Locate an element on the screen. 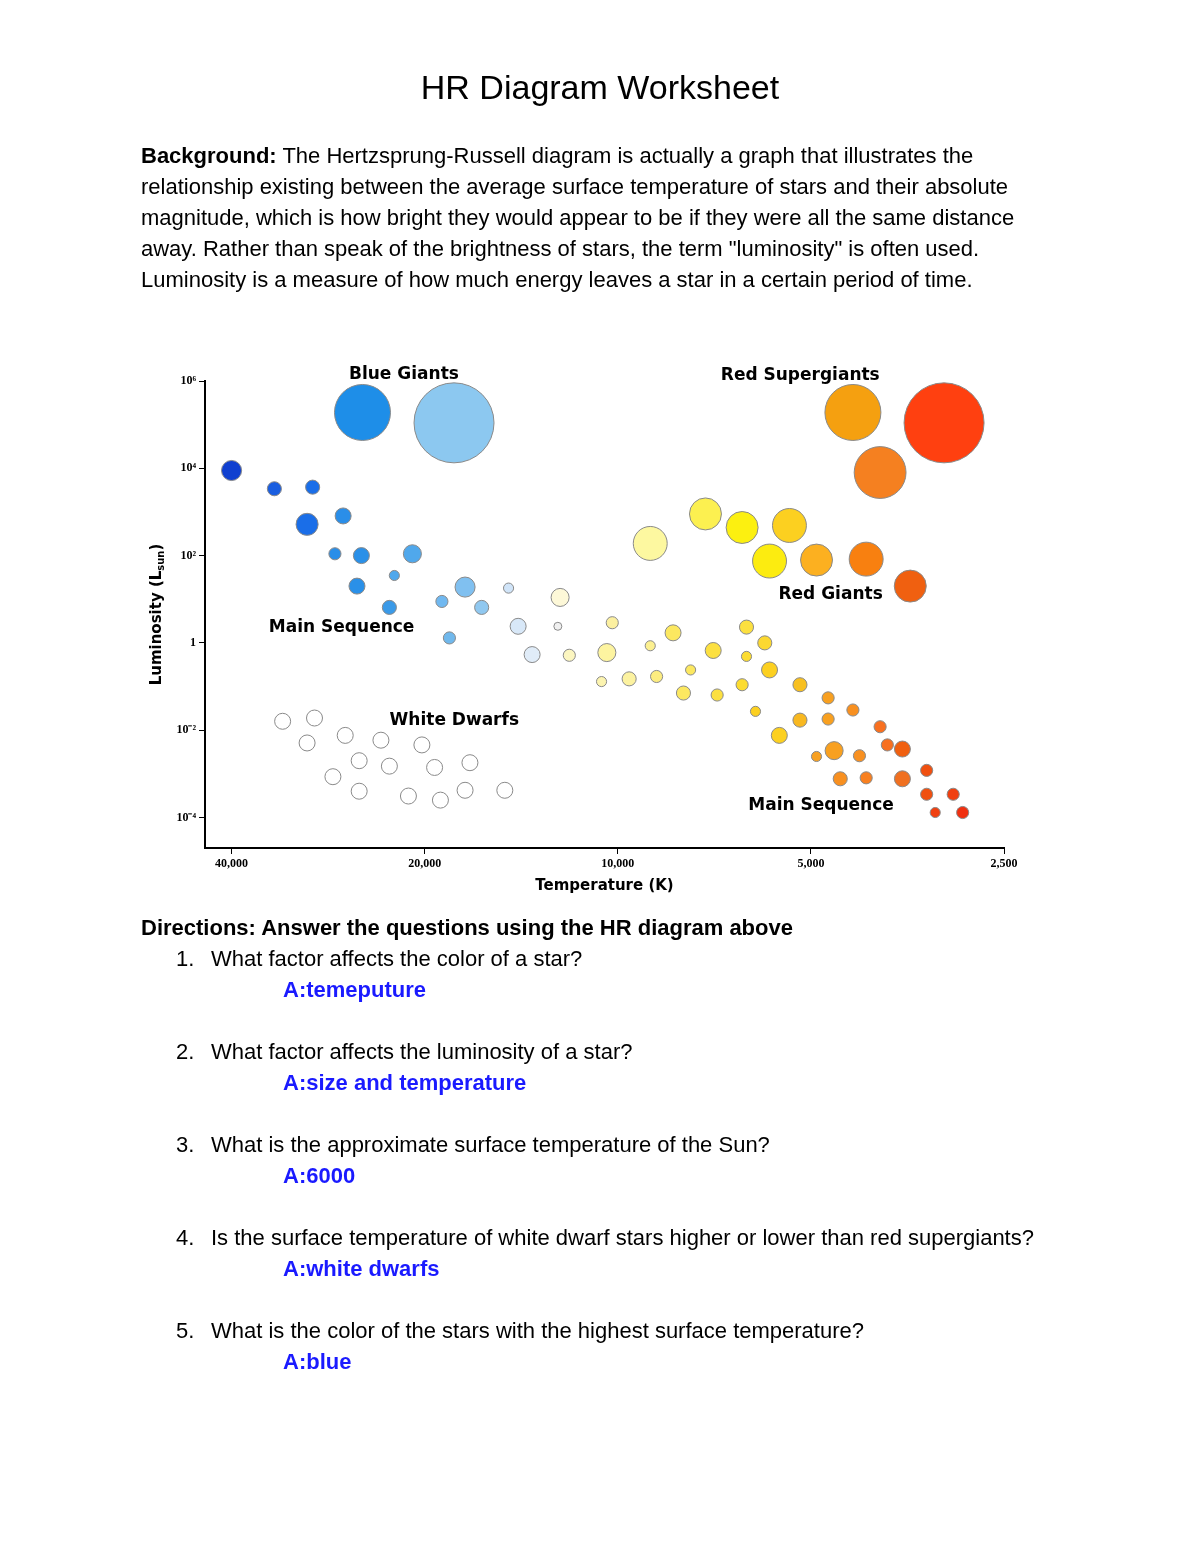 The image size is (1200, 1553). x-tick-label: 20,000 is located at coordinates (425, 863).